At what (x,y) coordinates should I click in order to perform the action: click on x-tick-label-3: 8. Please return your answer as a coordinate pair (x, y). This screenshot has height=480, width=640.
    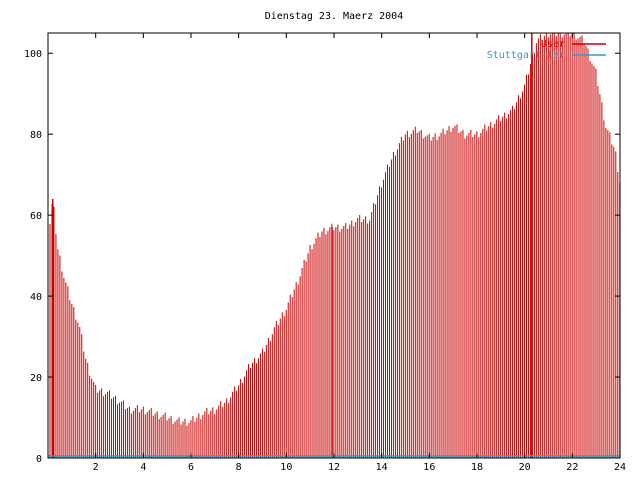
    Looking at the image, I should click on (239, 467).